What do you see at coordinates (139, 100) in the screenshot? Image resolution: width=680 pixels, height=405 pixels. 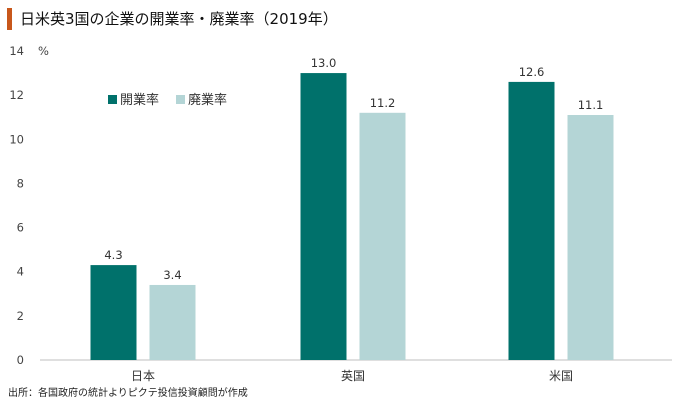 I see `legend-label: 開業率` at bounding box center [139, 100].